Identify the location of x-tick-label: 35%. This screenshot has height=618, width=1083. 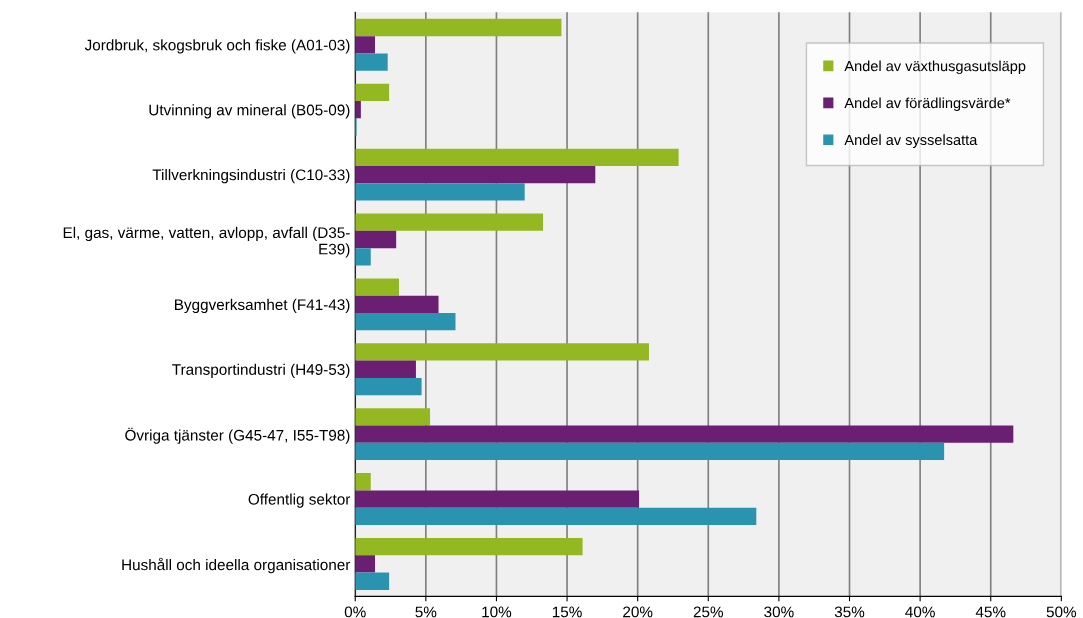
(849, 612).